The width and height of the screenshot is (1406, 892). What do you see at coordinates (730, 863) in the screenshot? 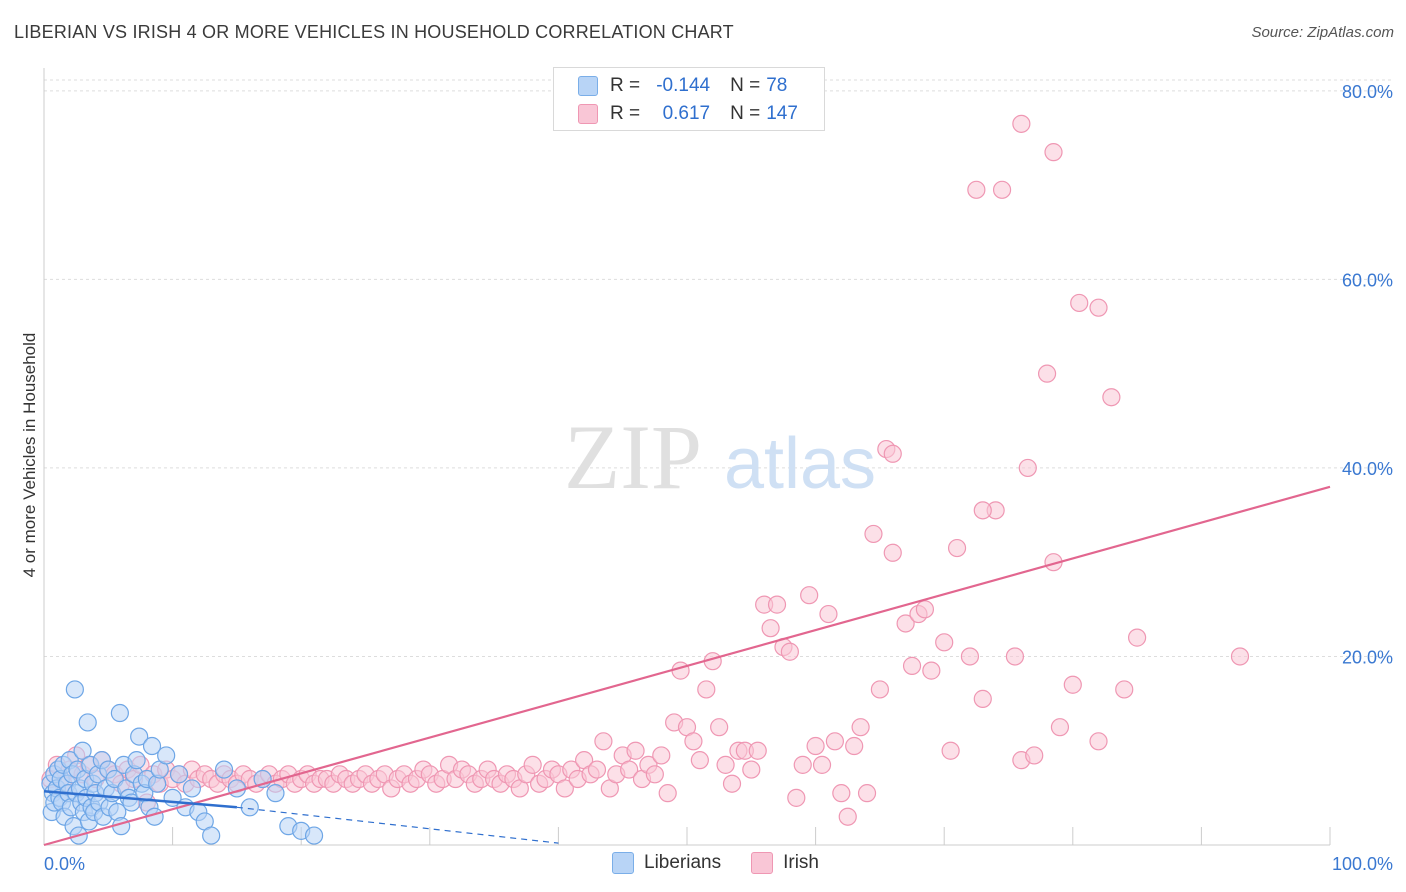
I see `series-legend: Liberians Irish` at bounding box center [730, 863].